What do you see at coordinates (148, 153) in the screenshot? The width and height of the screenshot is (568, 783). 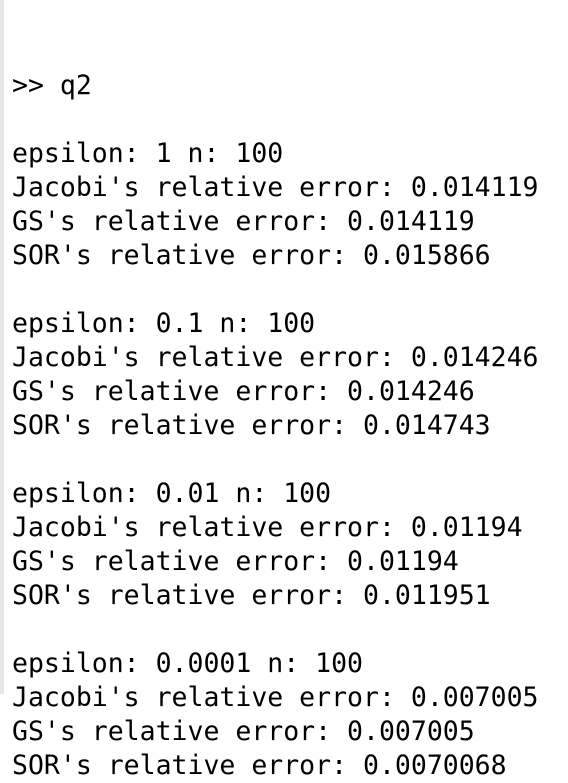 I see `output-line: epsilon: 1 n: 100` at bounding box center [148, 153].